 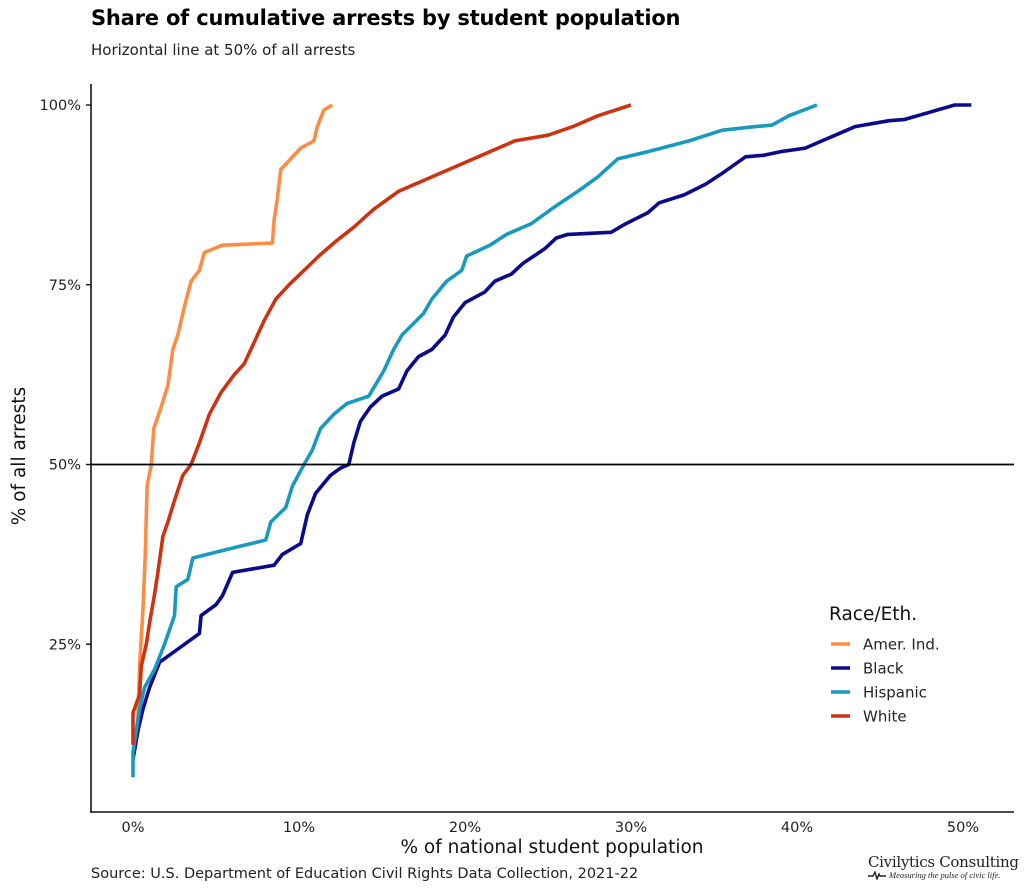 What do you see at coordinates (551, 847) in the screenshot?
I see `x-axis-title: % of national student population` at bounding box center [551, 847].